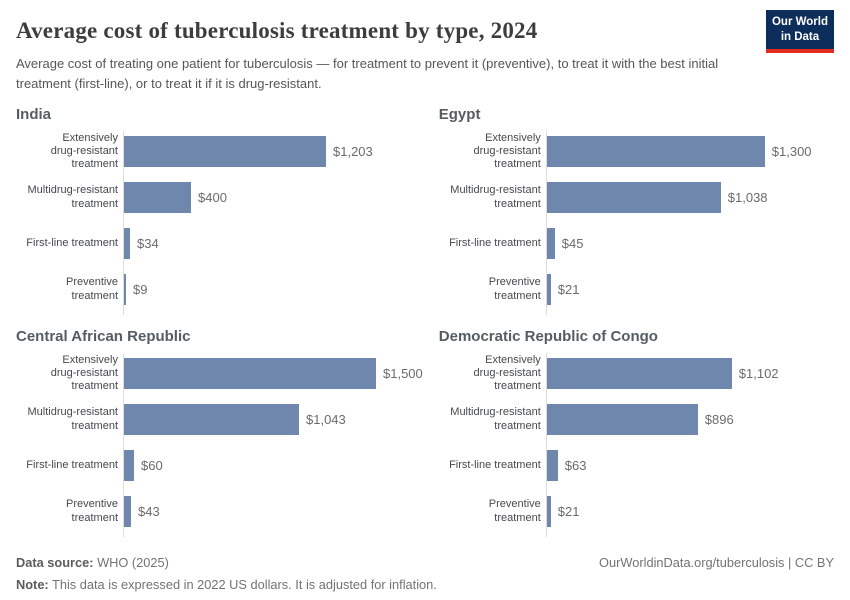  I want to click on data-source-value: WHO (2025), so click(133, 562).